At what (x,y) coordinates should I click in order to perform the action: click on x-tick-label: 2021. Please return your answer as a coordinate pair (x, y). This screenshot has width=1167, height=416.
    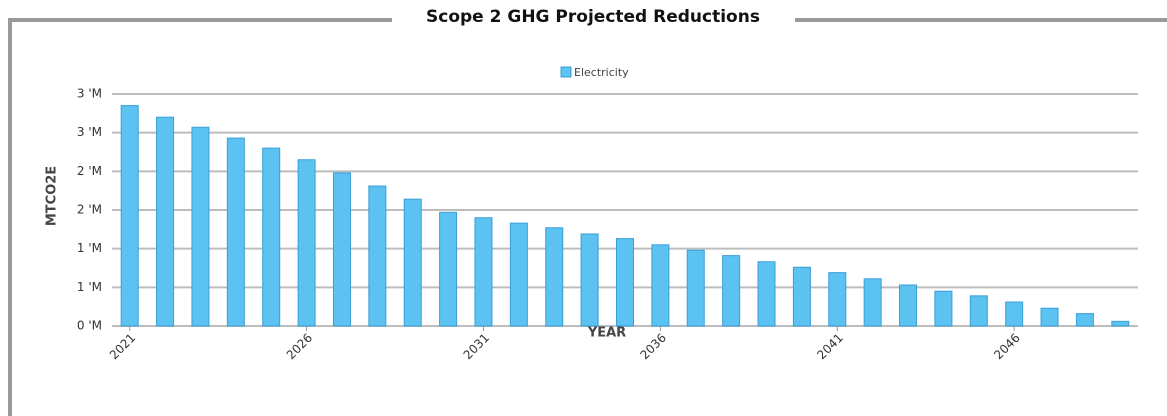
    Looking at the image, I should click on (122, 346).